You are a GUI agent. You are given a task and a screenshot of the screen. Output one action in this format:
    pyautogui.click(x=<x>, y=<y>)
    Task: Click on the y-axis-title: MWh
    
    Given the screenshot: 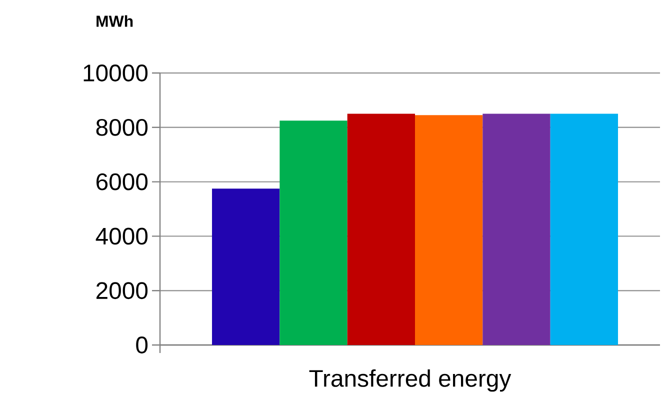 What is the action you would take?
    pyautogui.click(x=114, y=21)
    